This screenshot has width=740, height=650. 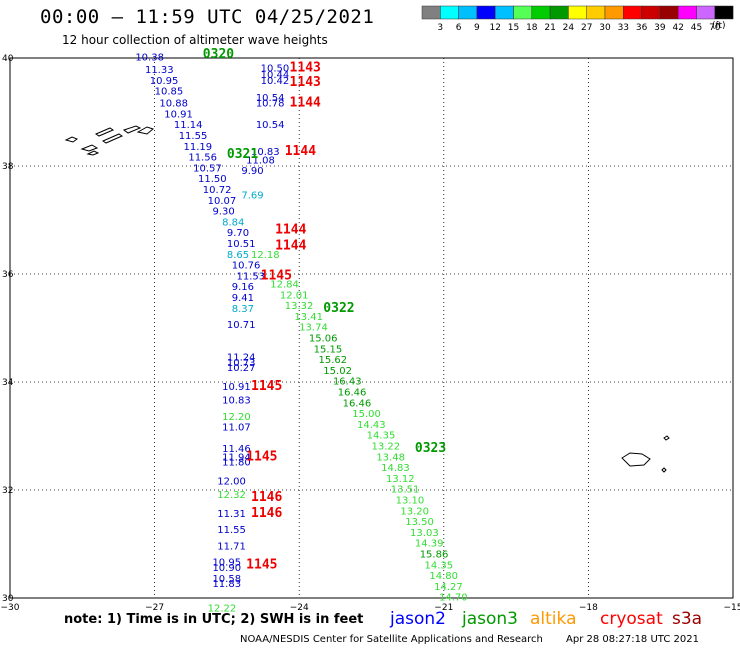 I want to click on time-label: 0322, so click(x=338, y=308).